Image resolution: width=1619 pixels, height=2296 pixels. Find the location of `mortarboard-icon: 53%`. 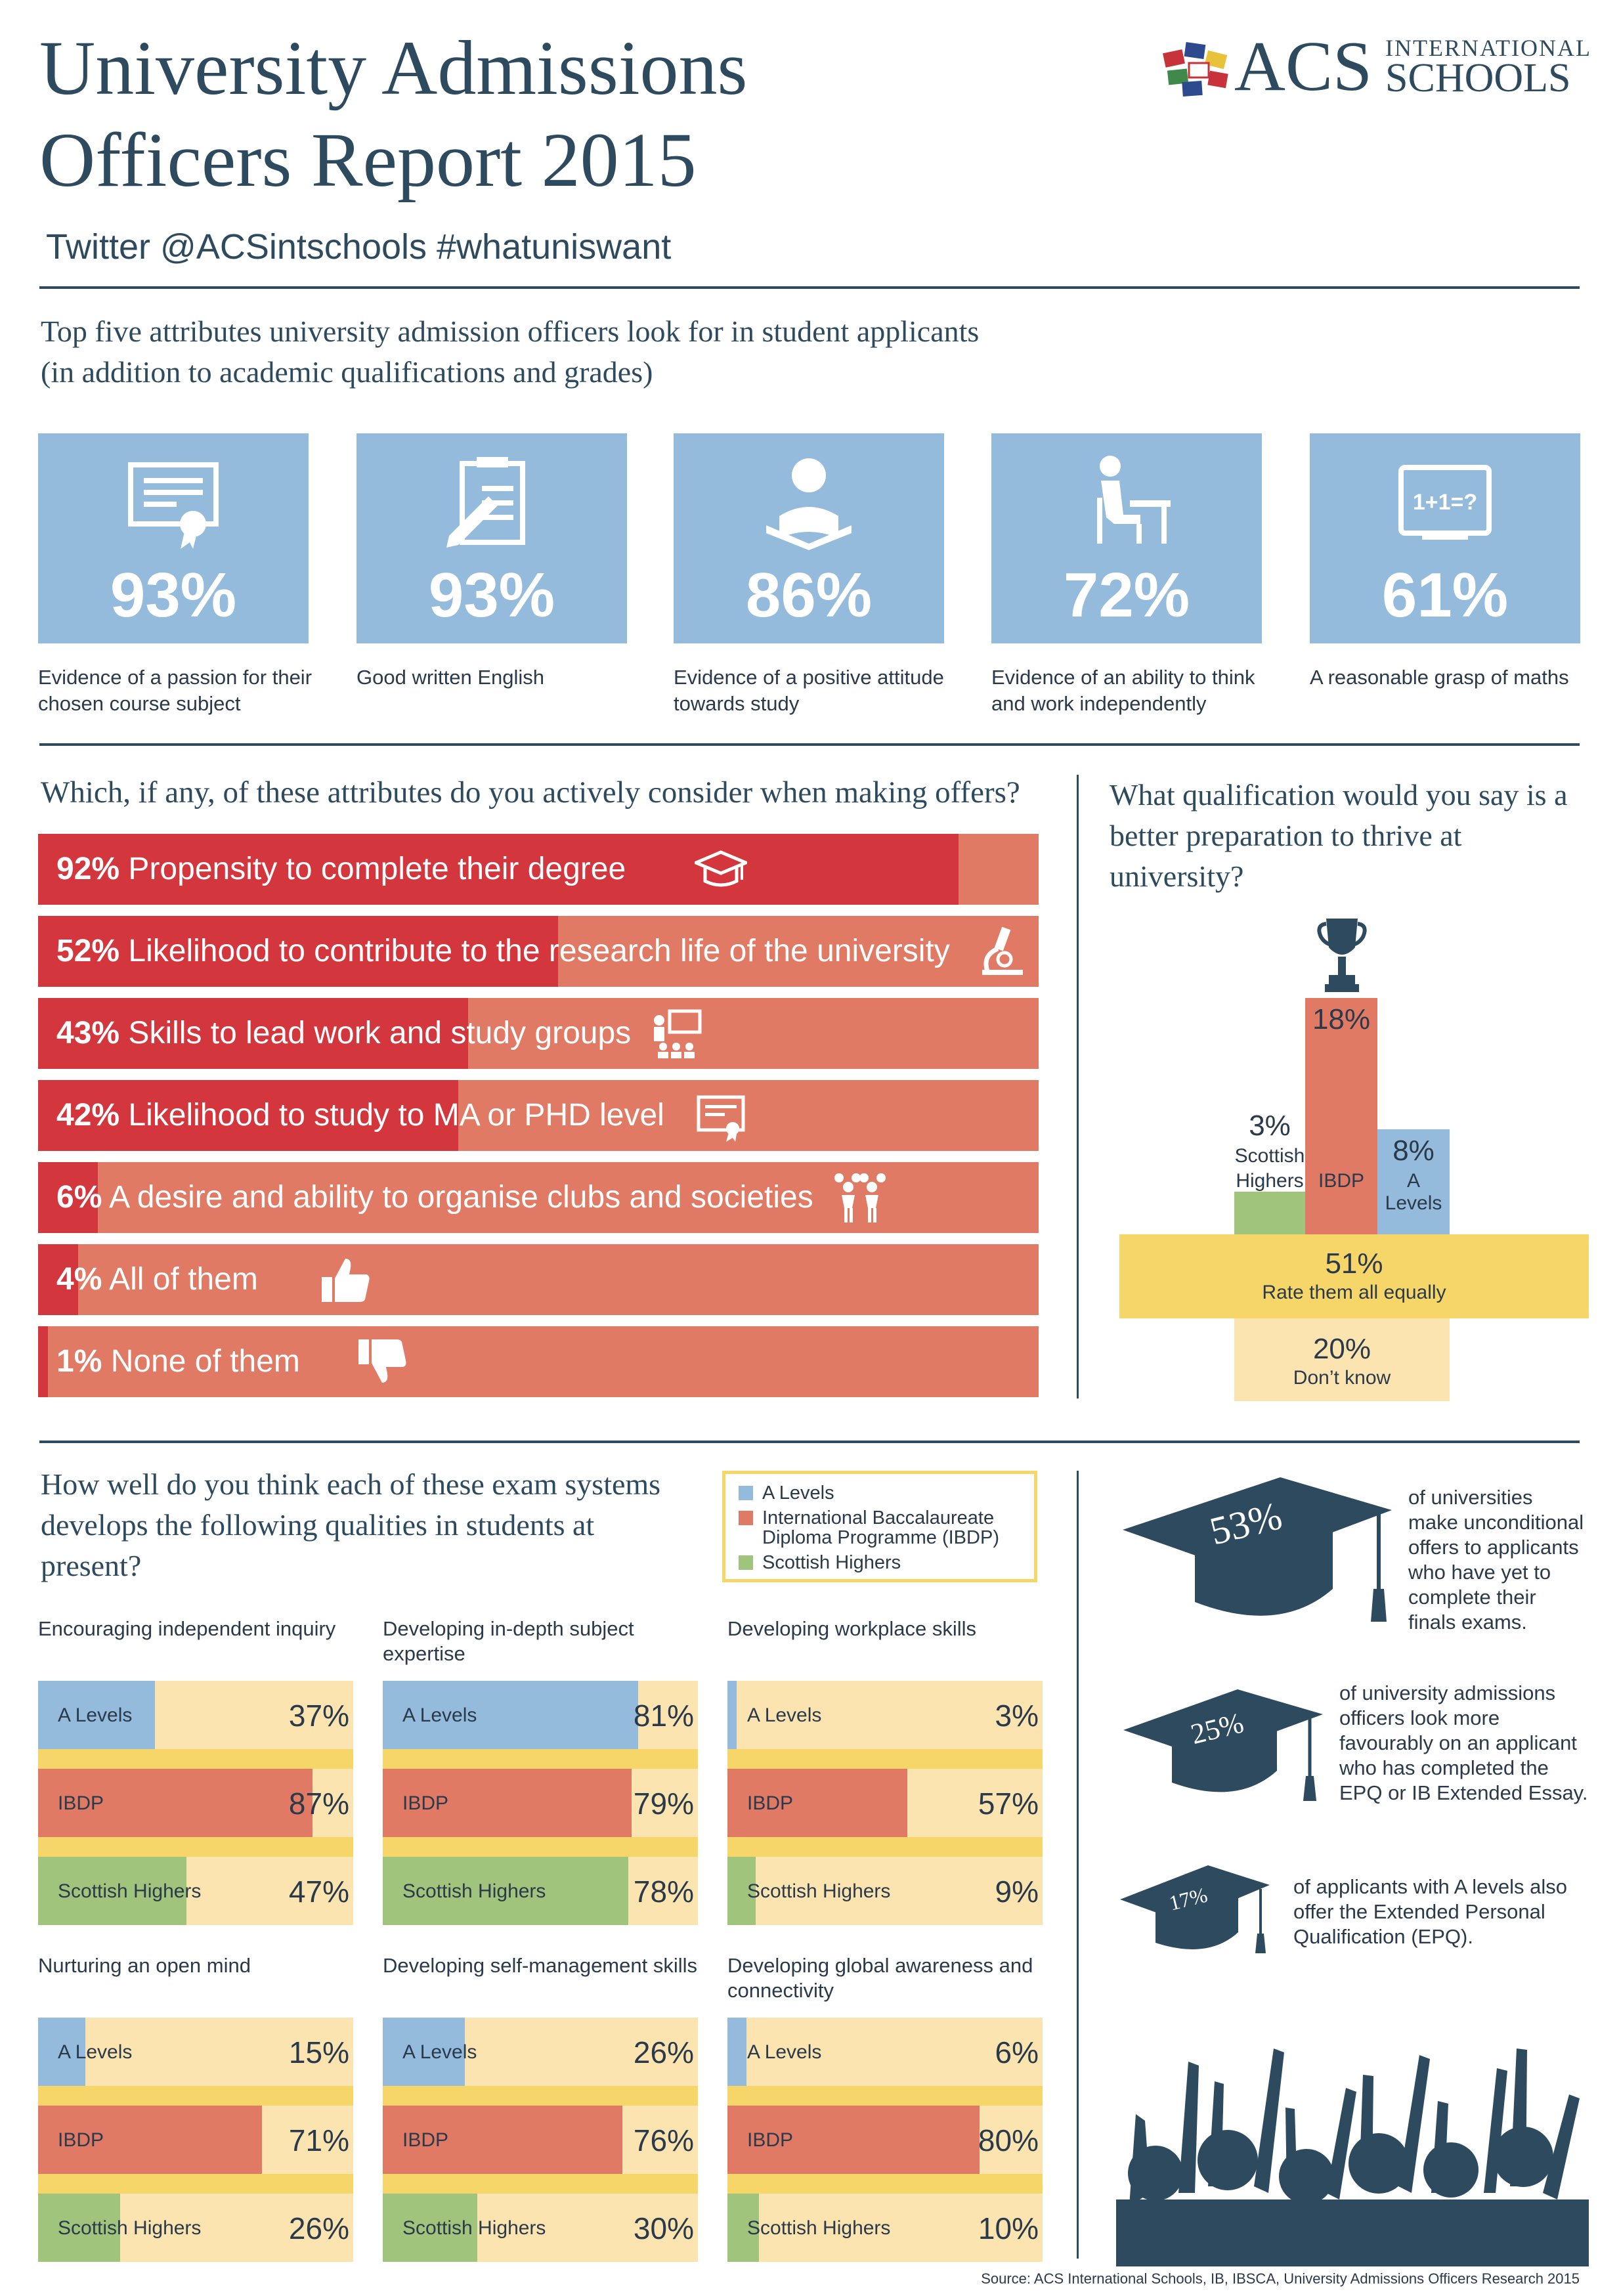

mortarboard-icon: 53% is located at coordinates (1257, 1550).